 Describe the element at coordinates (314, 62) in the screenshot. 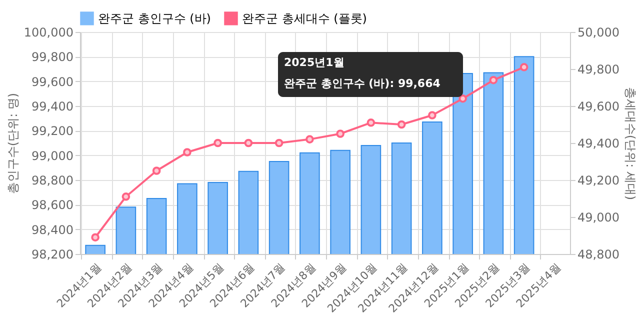

I see `annotation: 2025년1월` at that location.